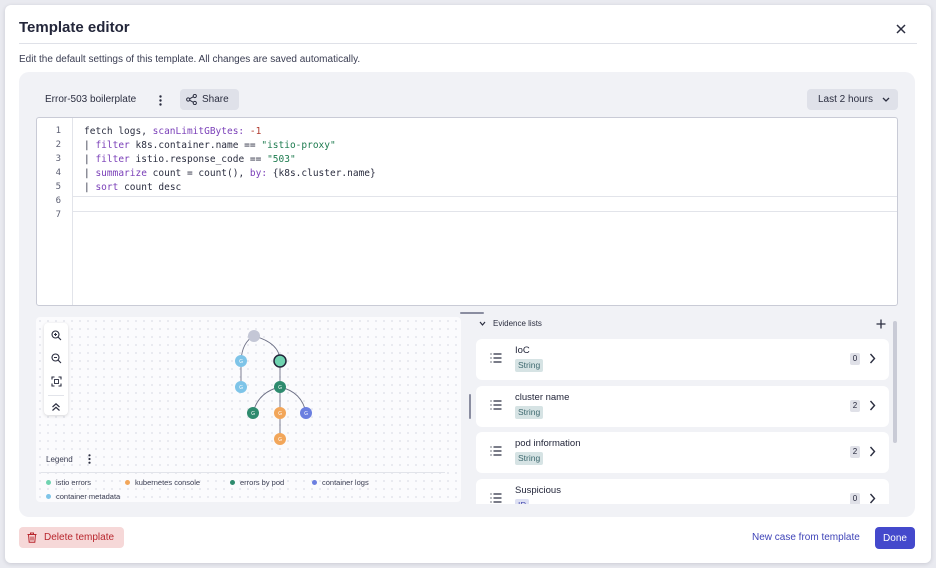  Describe the element at coordinates (548, 443) in the screenshot. I see `evidence-list-title: pod information` at that location.